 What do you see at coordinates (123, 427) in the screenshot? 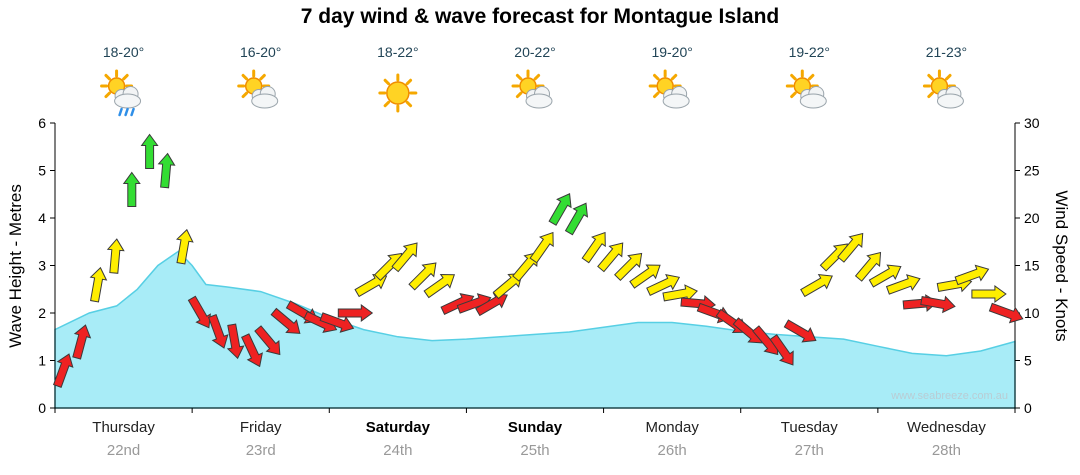
I see `day-label: Thursday` at bounding box center [123, 427].